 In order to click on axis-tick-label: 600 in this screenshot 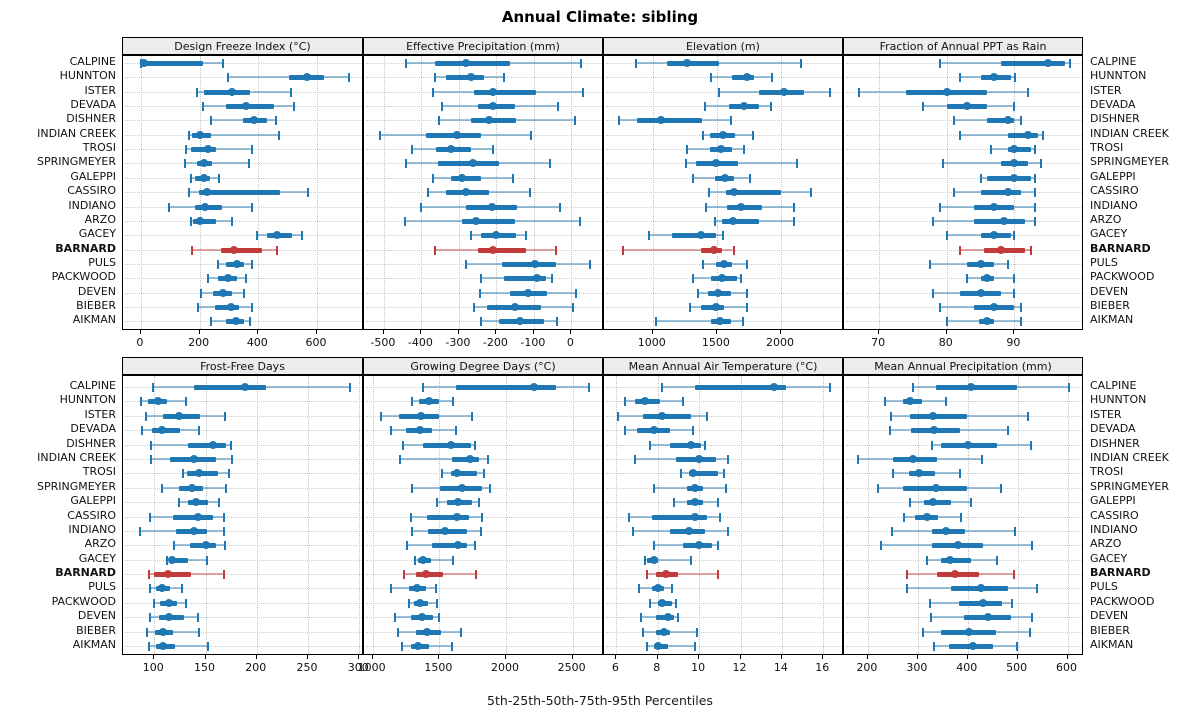, I will do `click(316, 342)`.